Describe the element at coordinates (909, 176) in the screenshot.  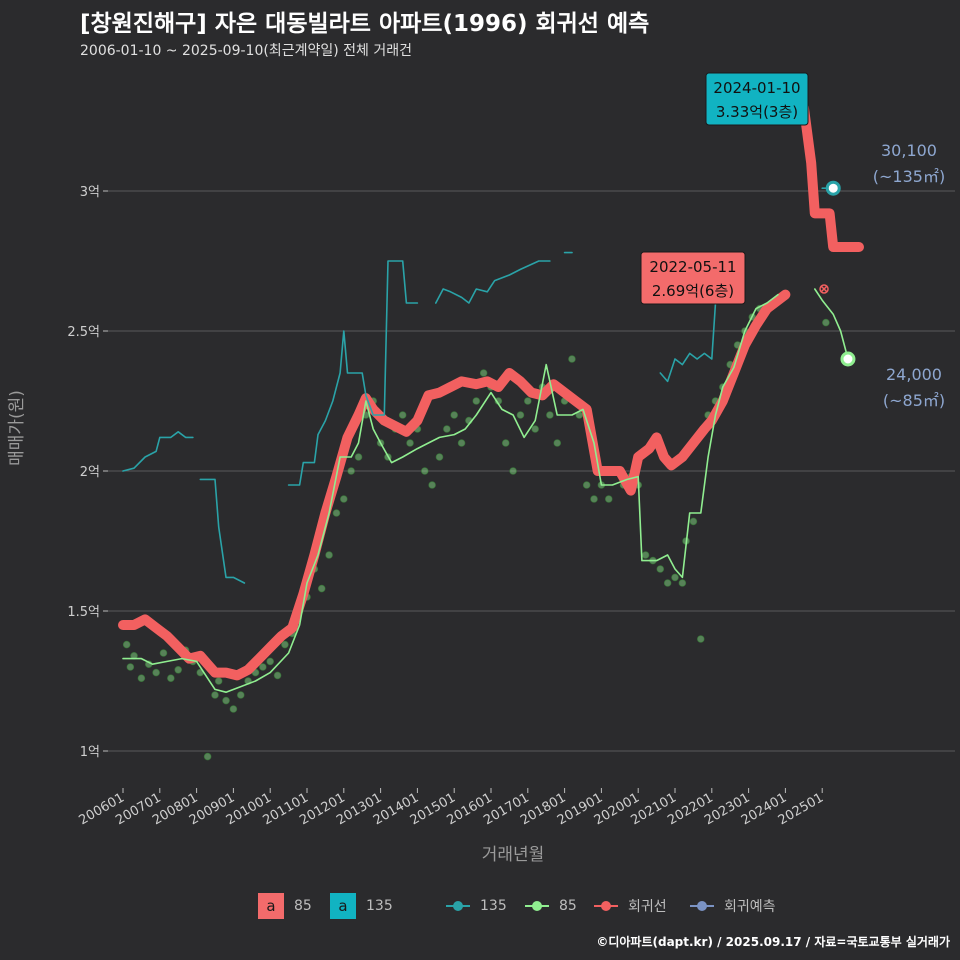
I see `prediction-label-135-area: (~135㎡)` at that location.